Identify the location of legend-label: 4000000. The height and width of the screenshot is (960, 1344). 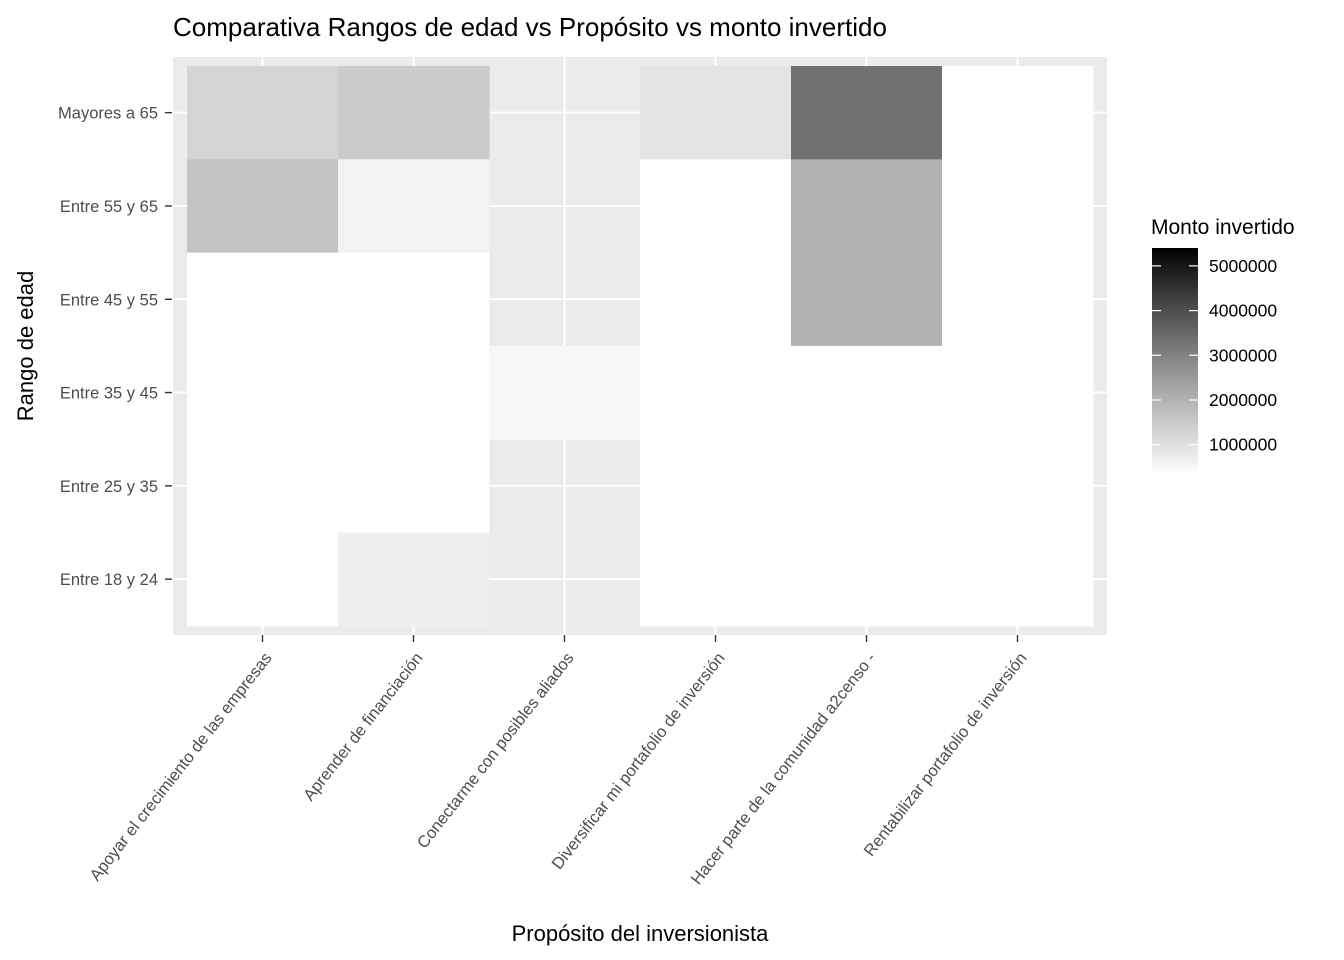
(1243, 311).